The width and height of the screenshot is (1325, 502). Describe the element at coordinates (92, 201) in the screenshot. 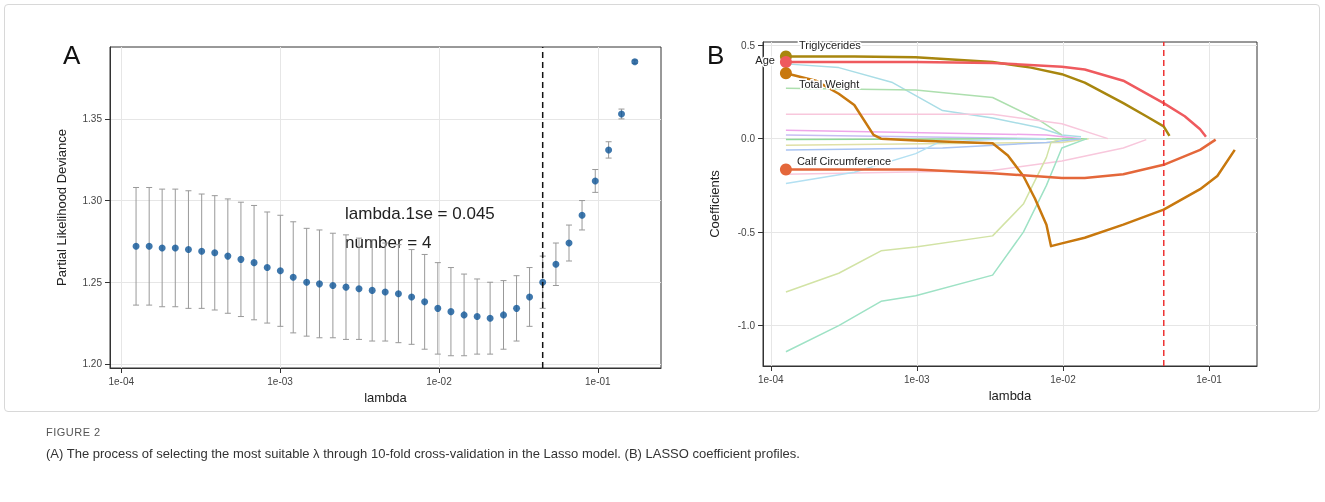

I see `y-tick-label: 1.30` at that location.